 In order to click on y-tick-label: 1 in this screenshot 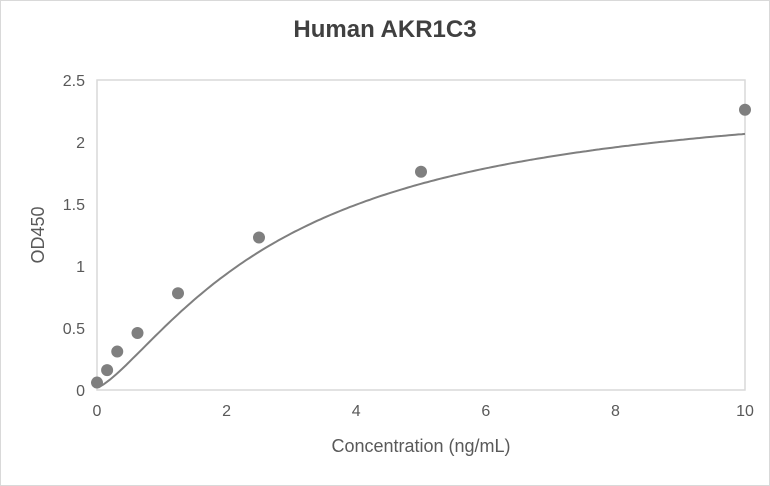, I will do `click(80, 267)`.